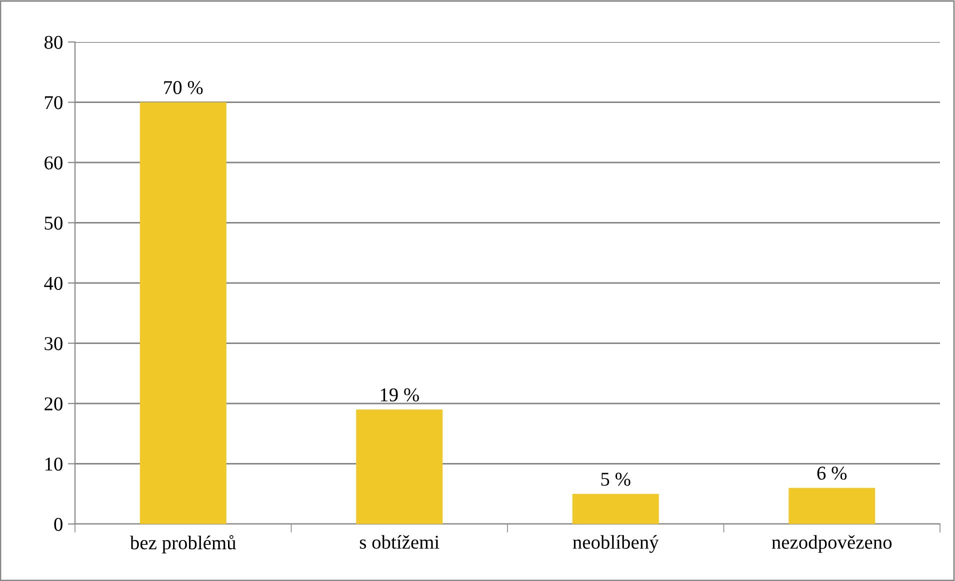 This screenshot has height=581, width=955. What do you see at coordinates (53, 42) in the screenshot?
I see `y-tick-label: 80` at bounding box center [53, 42].